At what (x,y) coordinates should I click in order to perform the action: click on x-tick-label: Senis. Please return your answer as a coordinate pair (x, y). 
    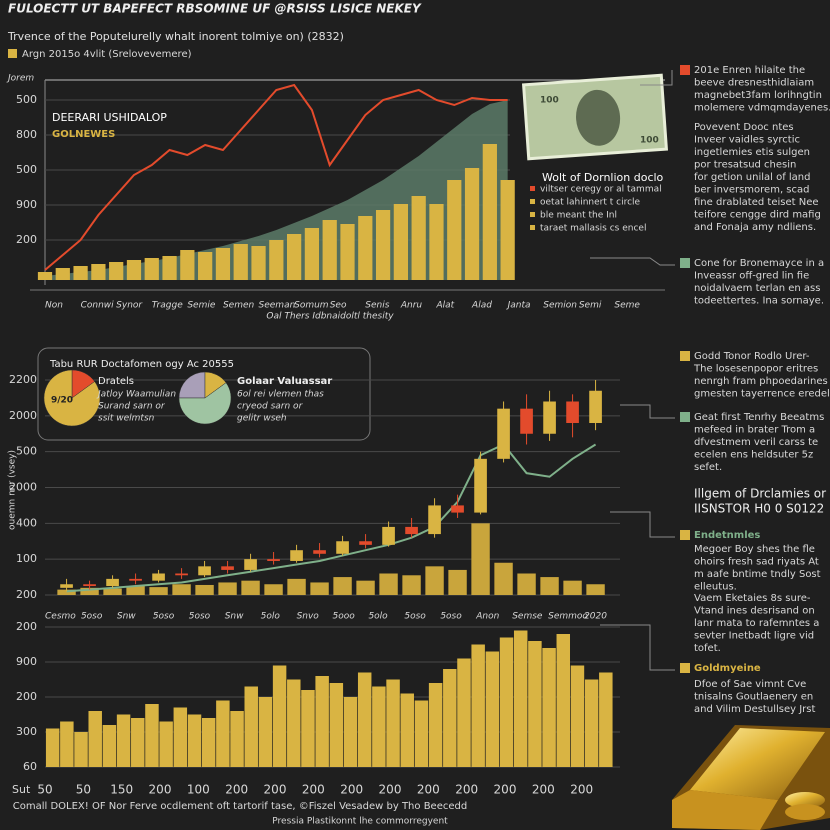
    Looking at the image, I should click on (377, 306).